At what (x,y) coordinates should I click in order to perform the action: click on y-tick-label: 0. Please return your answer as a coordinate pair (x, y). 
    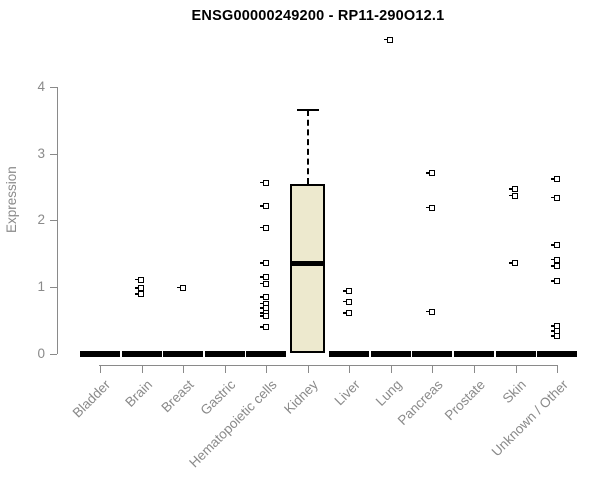
    Looking at the image, I should click on (41, 353).